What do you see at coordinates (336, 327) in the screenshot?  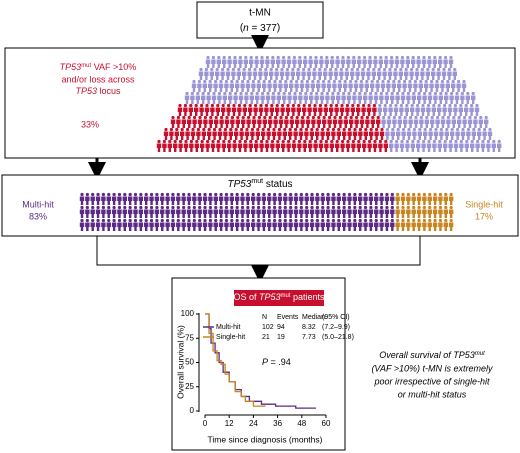 I see `legend-cell: (7.2–9.9)` at bounding box center [336, 327].